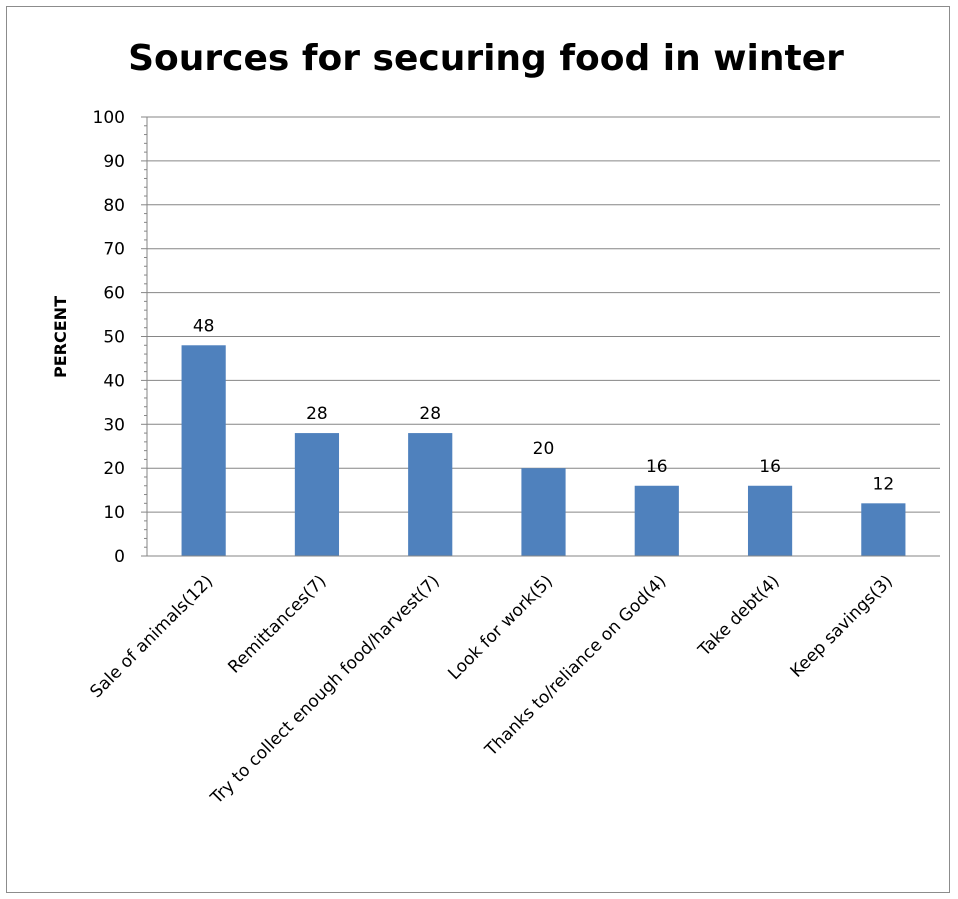 This screenshot has width=958, height=899. I want to click on data-label: 20, so click(544, 449).